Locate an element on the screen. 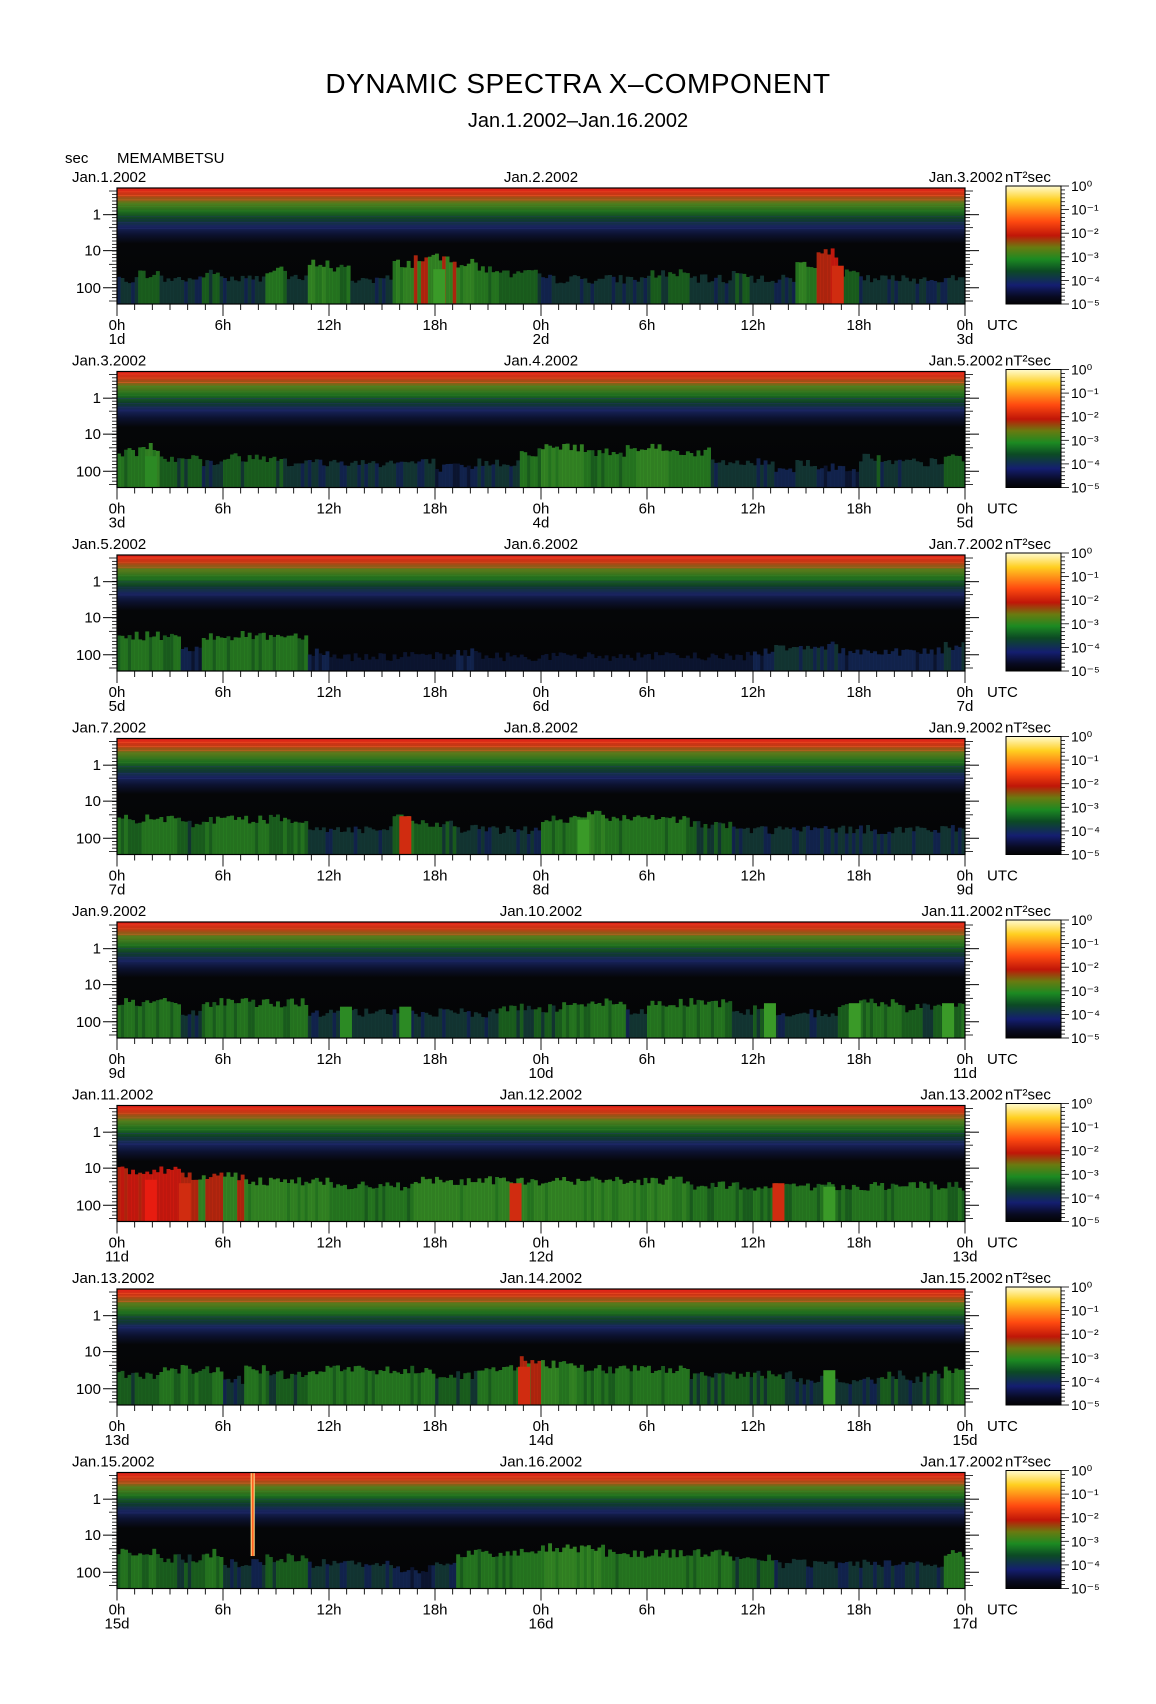 This screenshot has height=1704, width=1156. x-tick-label: 18h is located at coordinates (434, 692).